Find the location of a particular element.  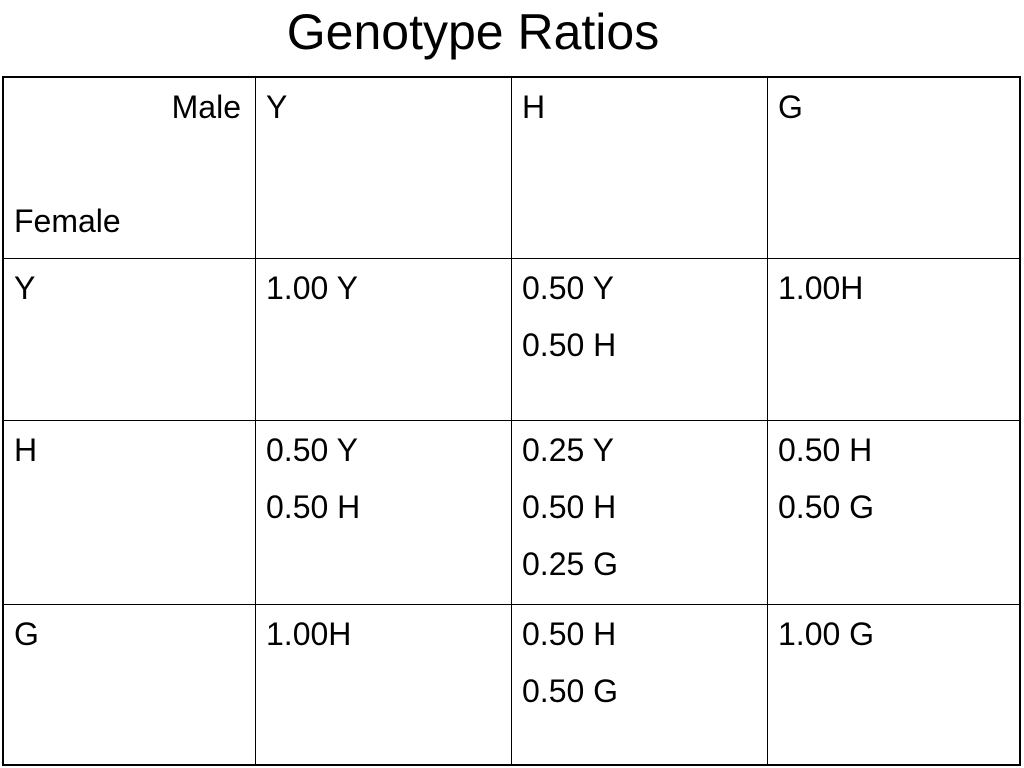

table-cell: Male Female is located at coordinates (130, 168).